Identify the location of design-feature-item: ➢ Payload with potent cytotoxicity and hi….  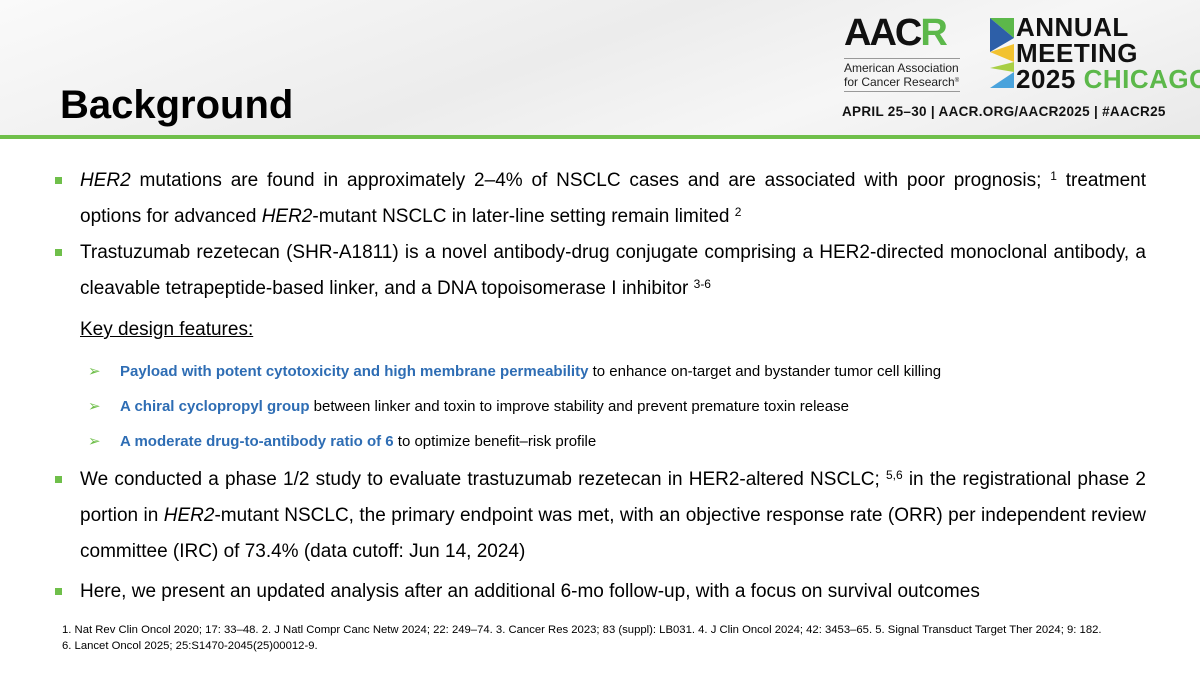
(515, 371).